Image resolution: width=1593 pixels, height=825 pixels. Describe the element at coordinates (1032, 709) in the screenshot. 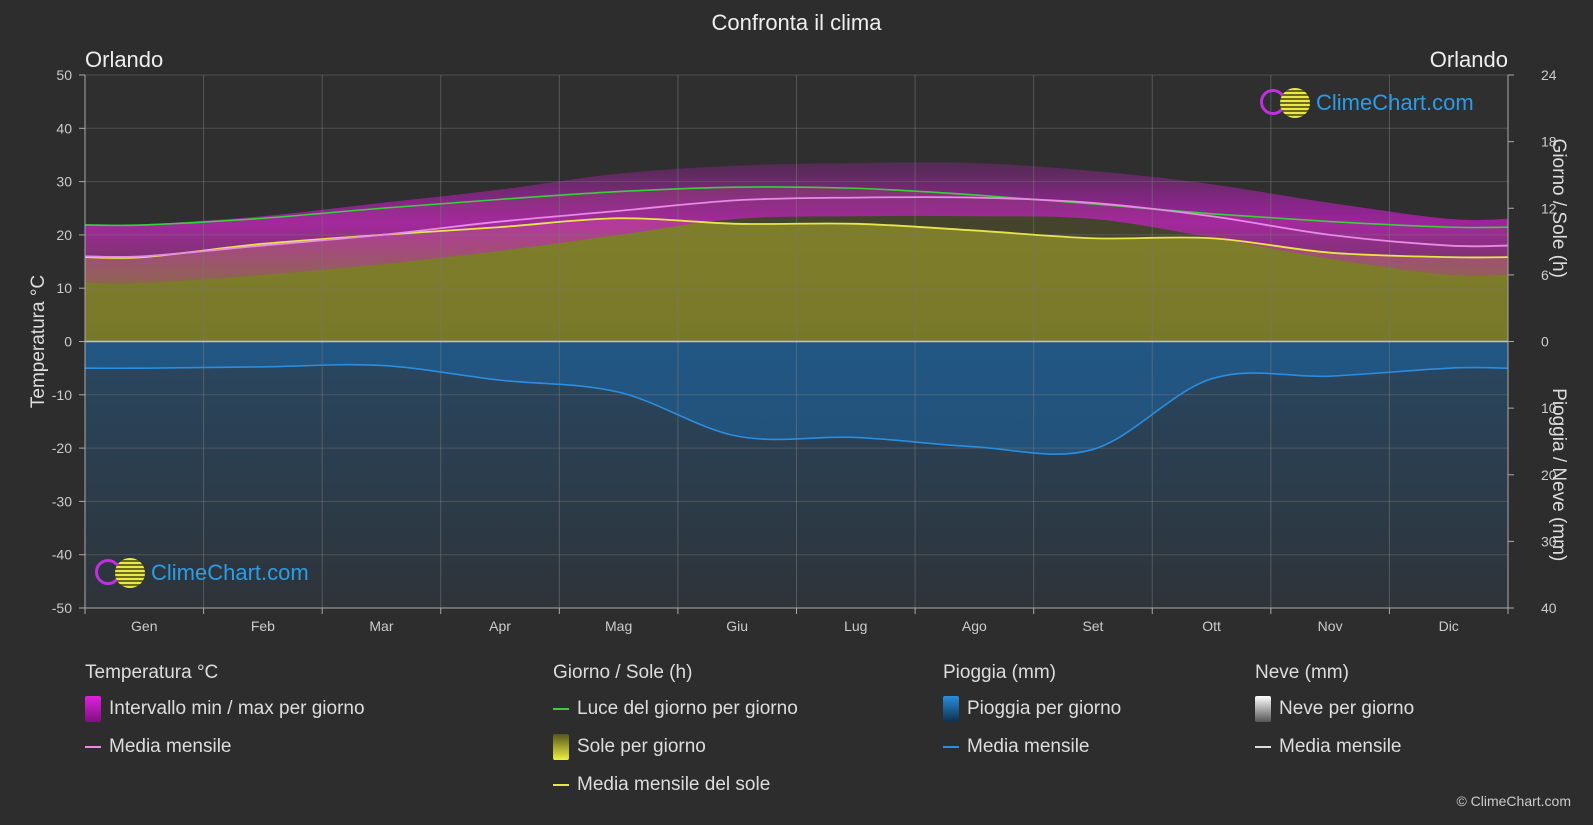

I see `legend-item: Pioggia per giorno` at that location.